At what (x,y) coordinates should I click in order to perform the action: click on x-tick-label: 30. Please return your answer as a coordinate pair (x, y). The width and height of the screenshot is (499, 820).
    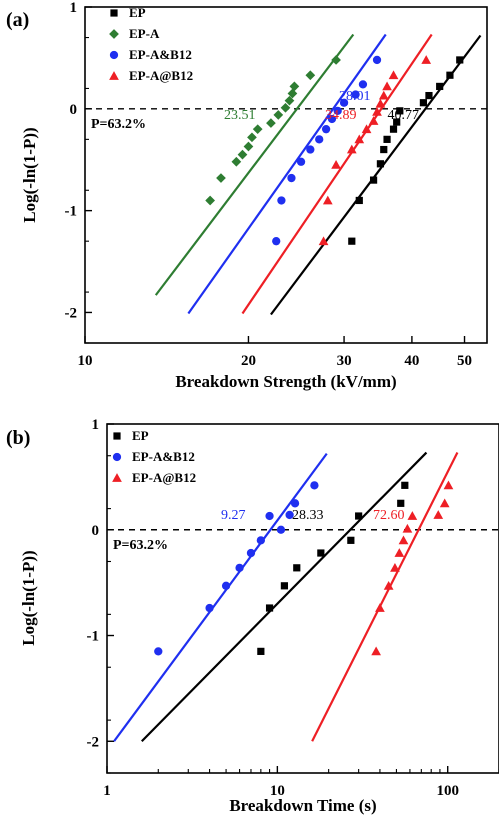
    Looking at the image, I should click on (344, 361).